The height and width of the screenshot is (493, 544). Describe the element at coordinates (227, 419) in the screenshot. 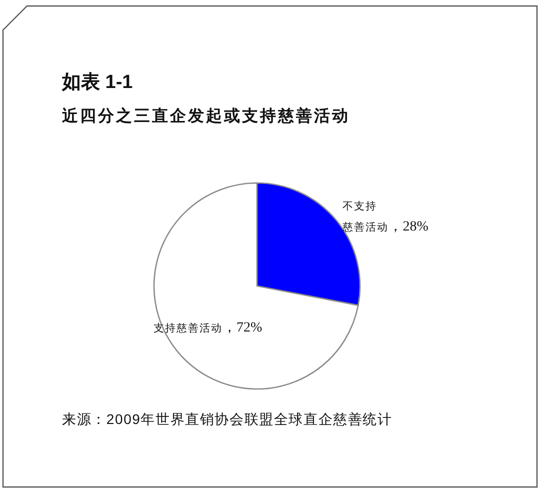

I see `source-note: 来源：2009年世界直销协会联盟全球直企慈善统计` at that location.